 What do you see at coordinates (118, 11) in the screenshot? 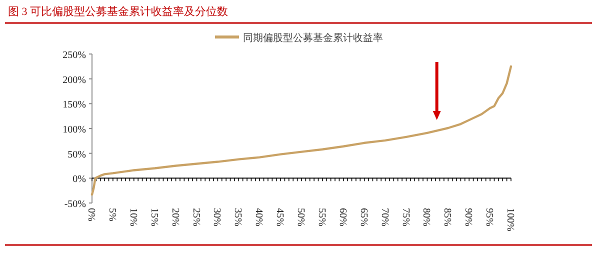
I see `chart-title: 图 3 可比偏股型公募基金累计收益率及分位数` at bounding box center [118, 11].